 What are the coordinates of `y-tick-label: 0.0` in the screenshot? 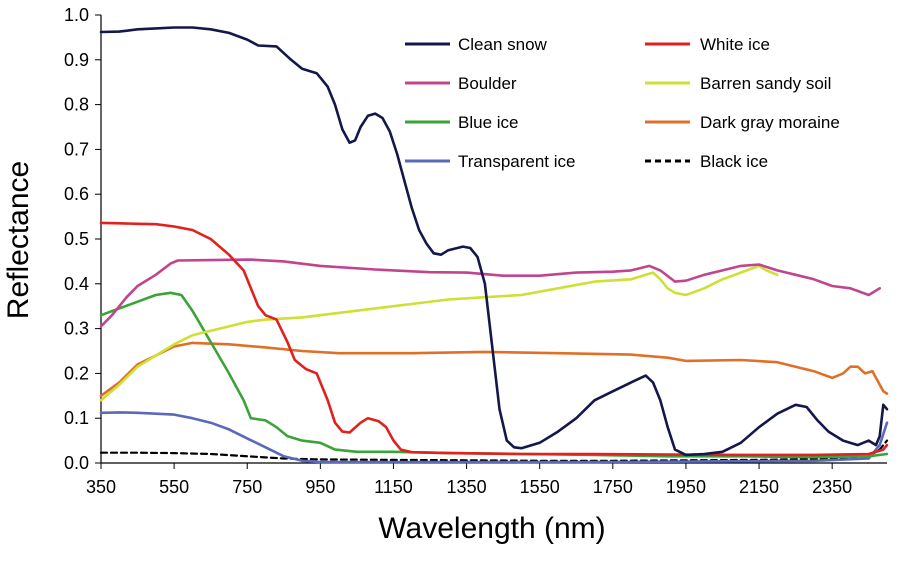 It's located at (76, 463).